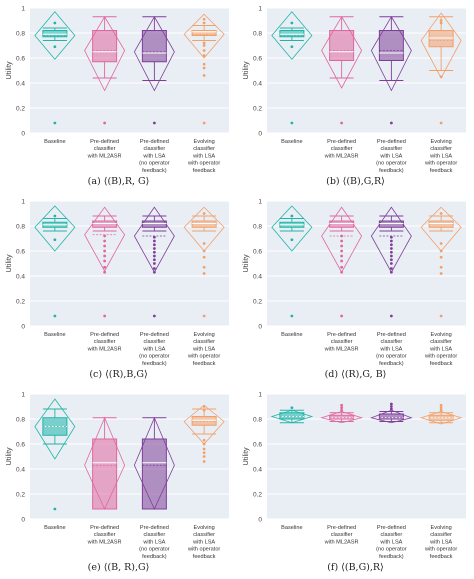 This screenshot has width=474, height=579. I want to click on y-tick-label: 0.4, so click(257, 84).